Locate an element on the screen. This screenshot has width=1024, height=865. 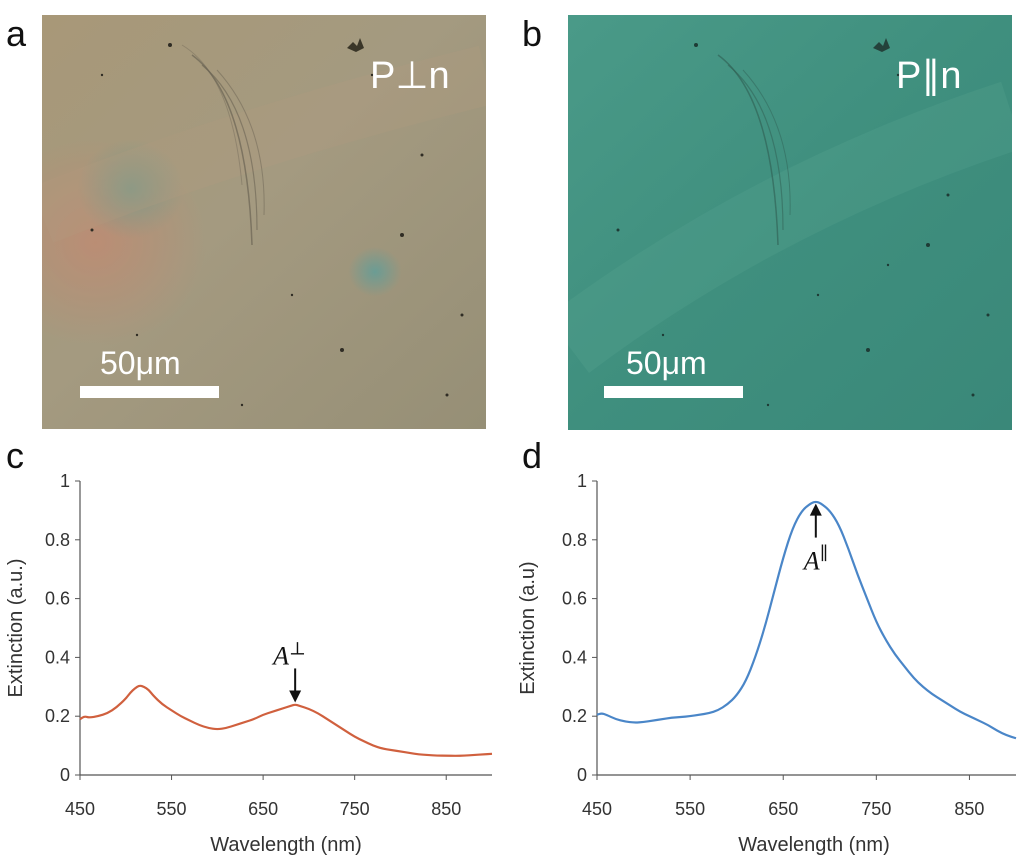
scale-bar-a is located at coordinates (149, 392).